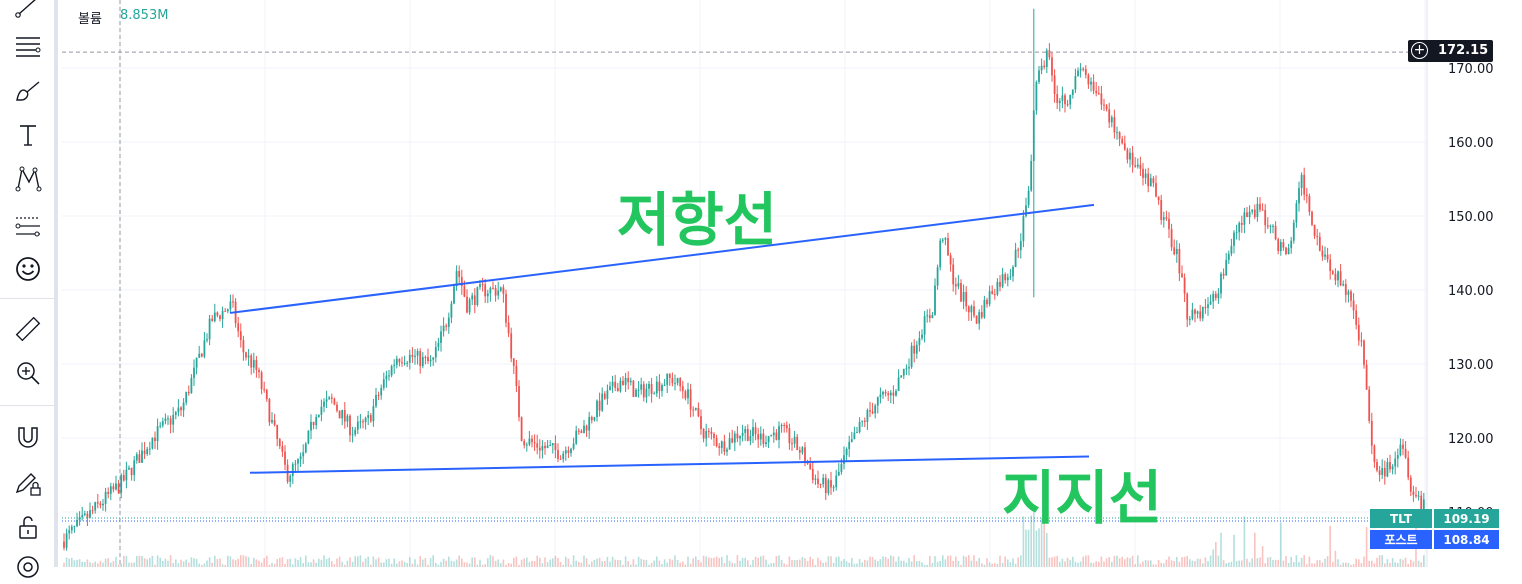 The width and height of the screenshot is (1522, 584). Describe the element at coordinates (28, 225) in the screenshot. I see `forecast-tool` at that location.